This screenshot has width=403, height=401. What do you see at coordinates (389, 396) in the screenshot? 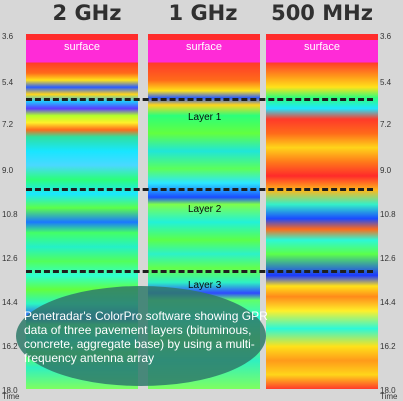
I see `axis-label-right: Time` at bounding box center [389, 396].